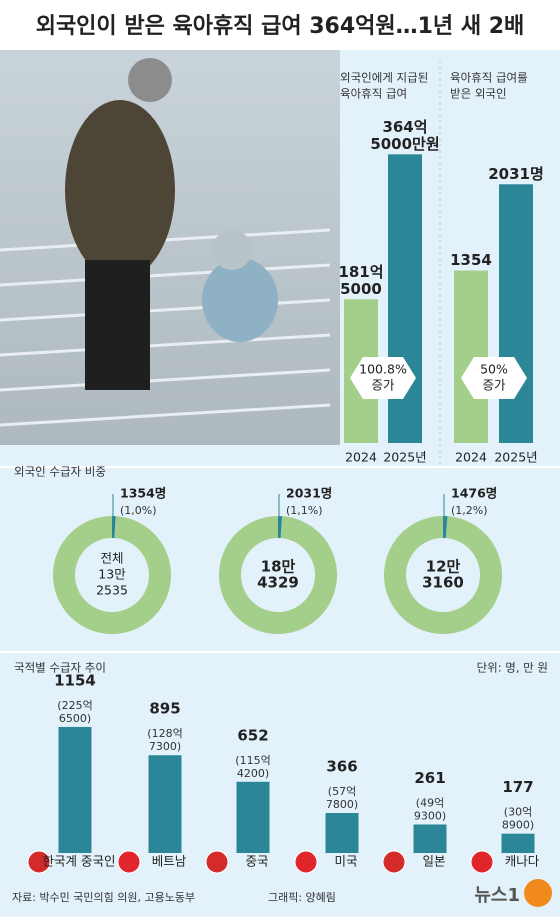  Describe the element at coordinates (497, 895) in the screenshot. I see `logo: 뉴스1` at that location.